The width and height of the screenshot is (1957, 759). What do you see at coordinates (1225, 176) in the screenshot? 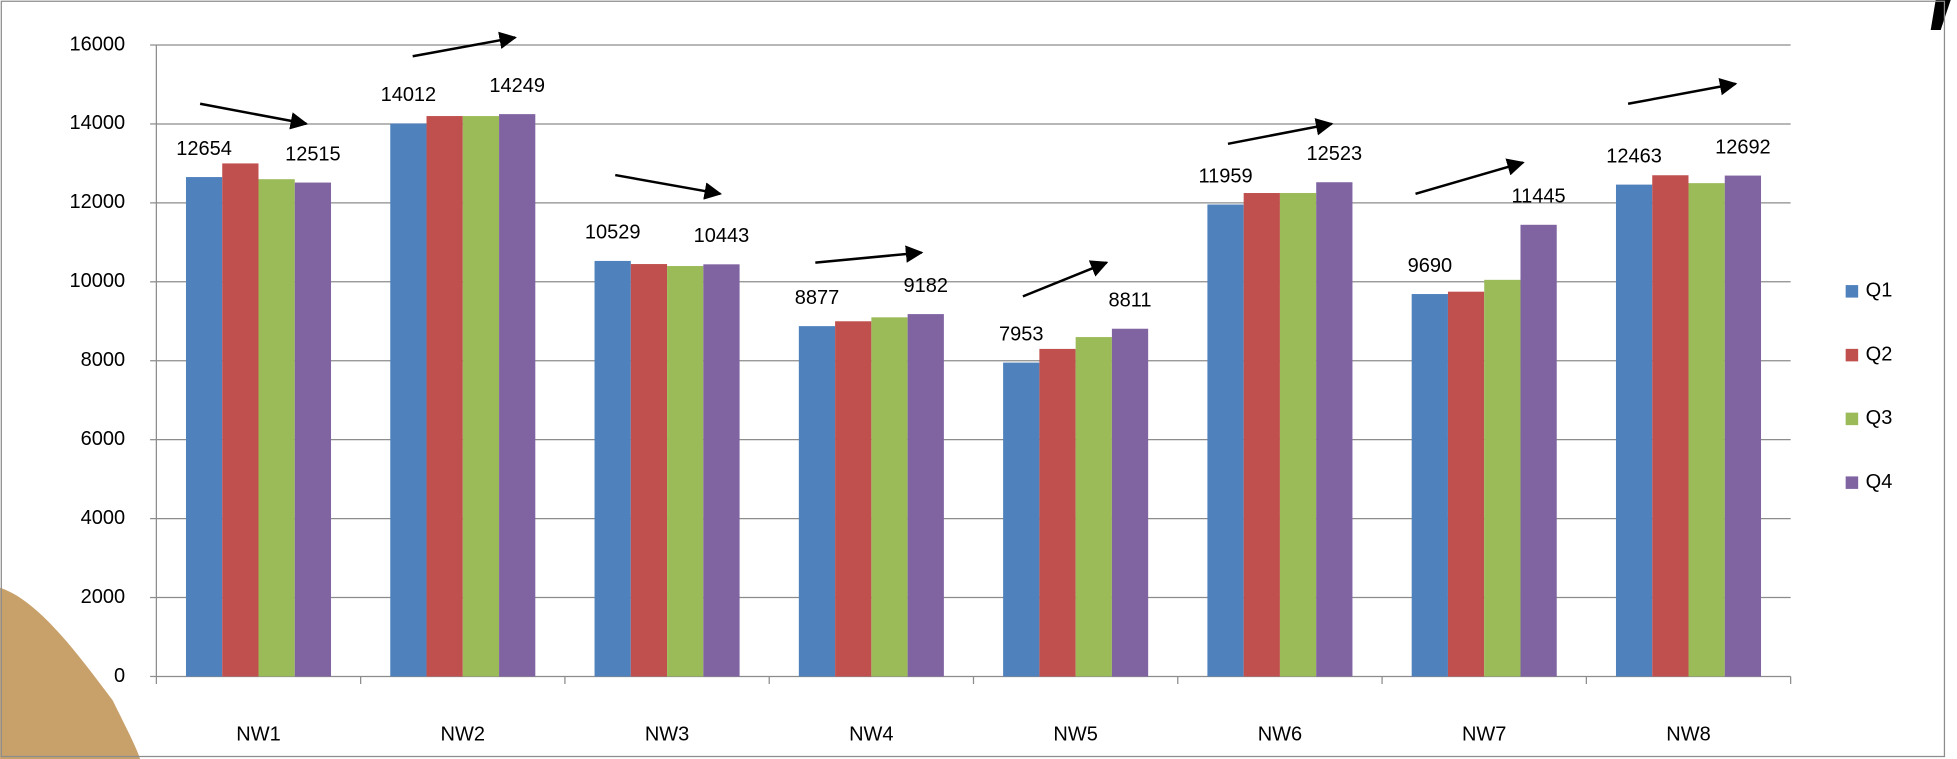
I see `data-label: 11959` at bounding box center [1225, 176].